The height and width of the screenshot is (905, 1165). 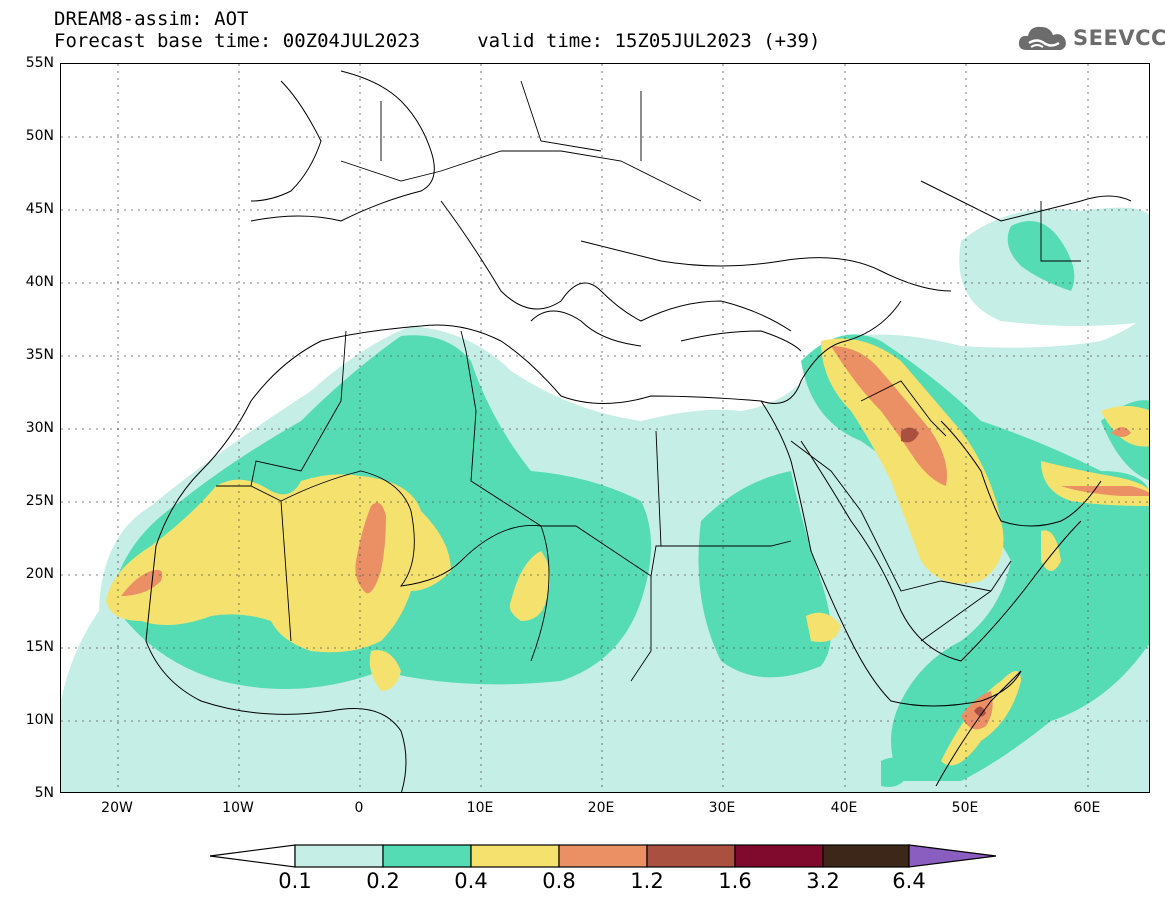 What do you see at coordinates (943, 572) in the screenshot?
I see `aot-level-1.2` at bounding box center [943, 572].